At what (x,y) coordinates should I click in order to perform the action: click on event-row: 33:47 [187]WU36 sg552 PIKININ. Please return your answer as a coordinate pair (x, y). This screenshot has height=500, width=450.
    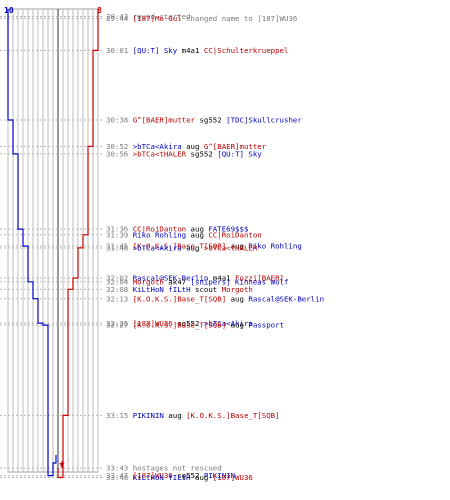
    Looking at the image, I should click on (170, 475).